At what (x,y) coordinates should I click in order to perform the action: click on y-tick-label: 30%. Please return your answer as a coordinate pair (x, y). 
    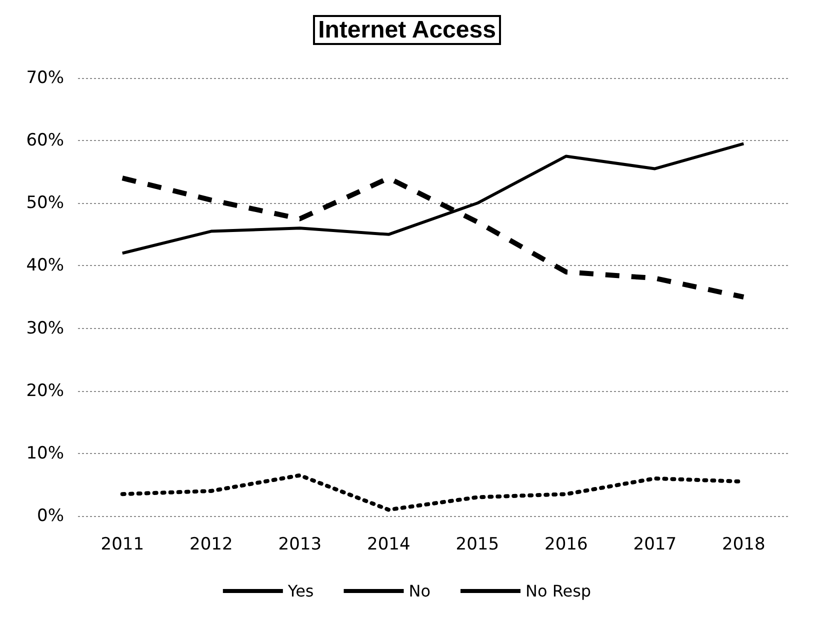
    Looking at the image, I should click on (45, 328).